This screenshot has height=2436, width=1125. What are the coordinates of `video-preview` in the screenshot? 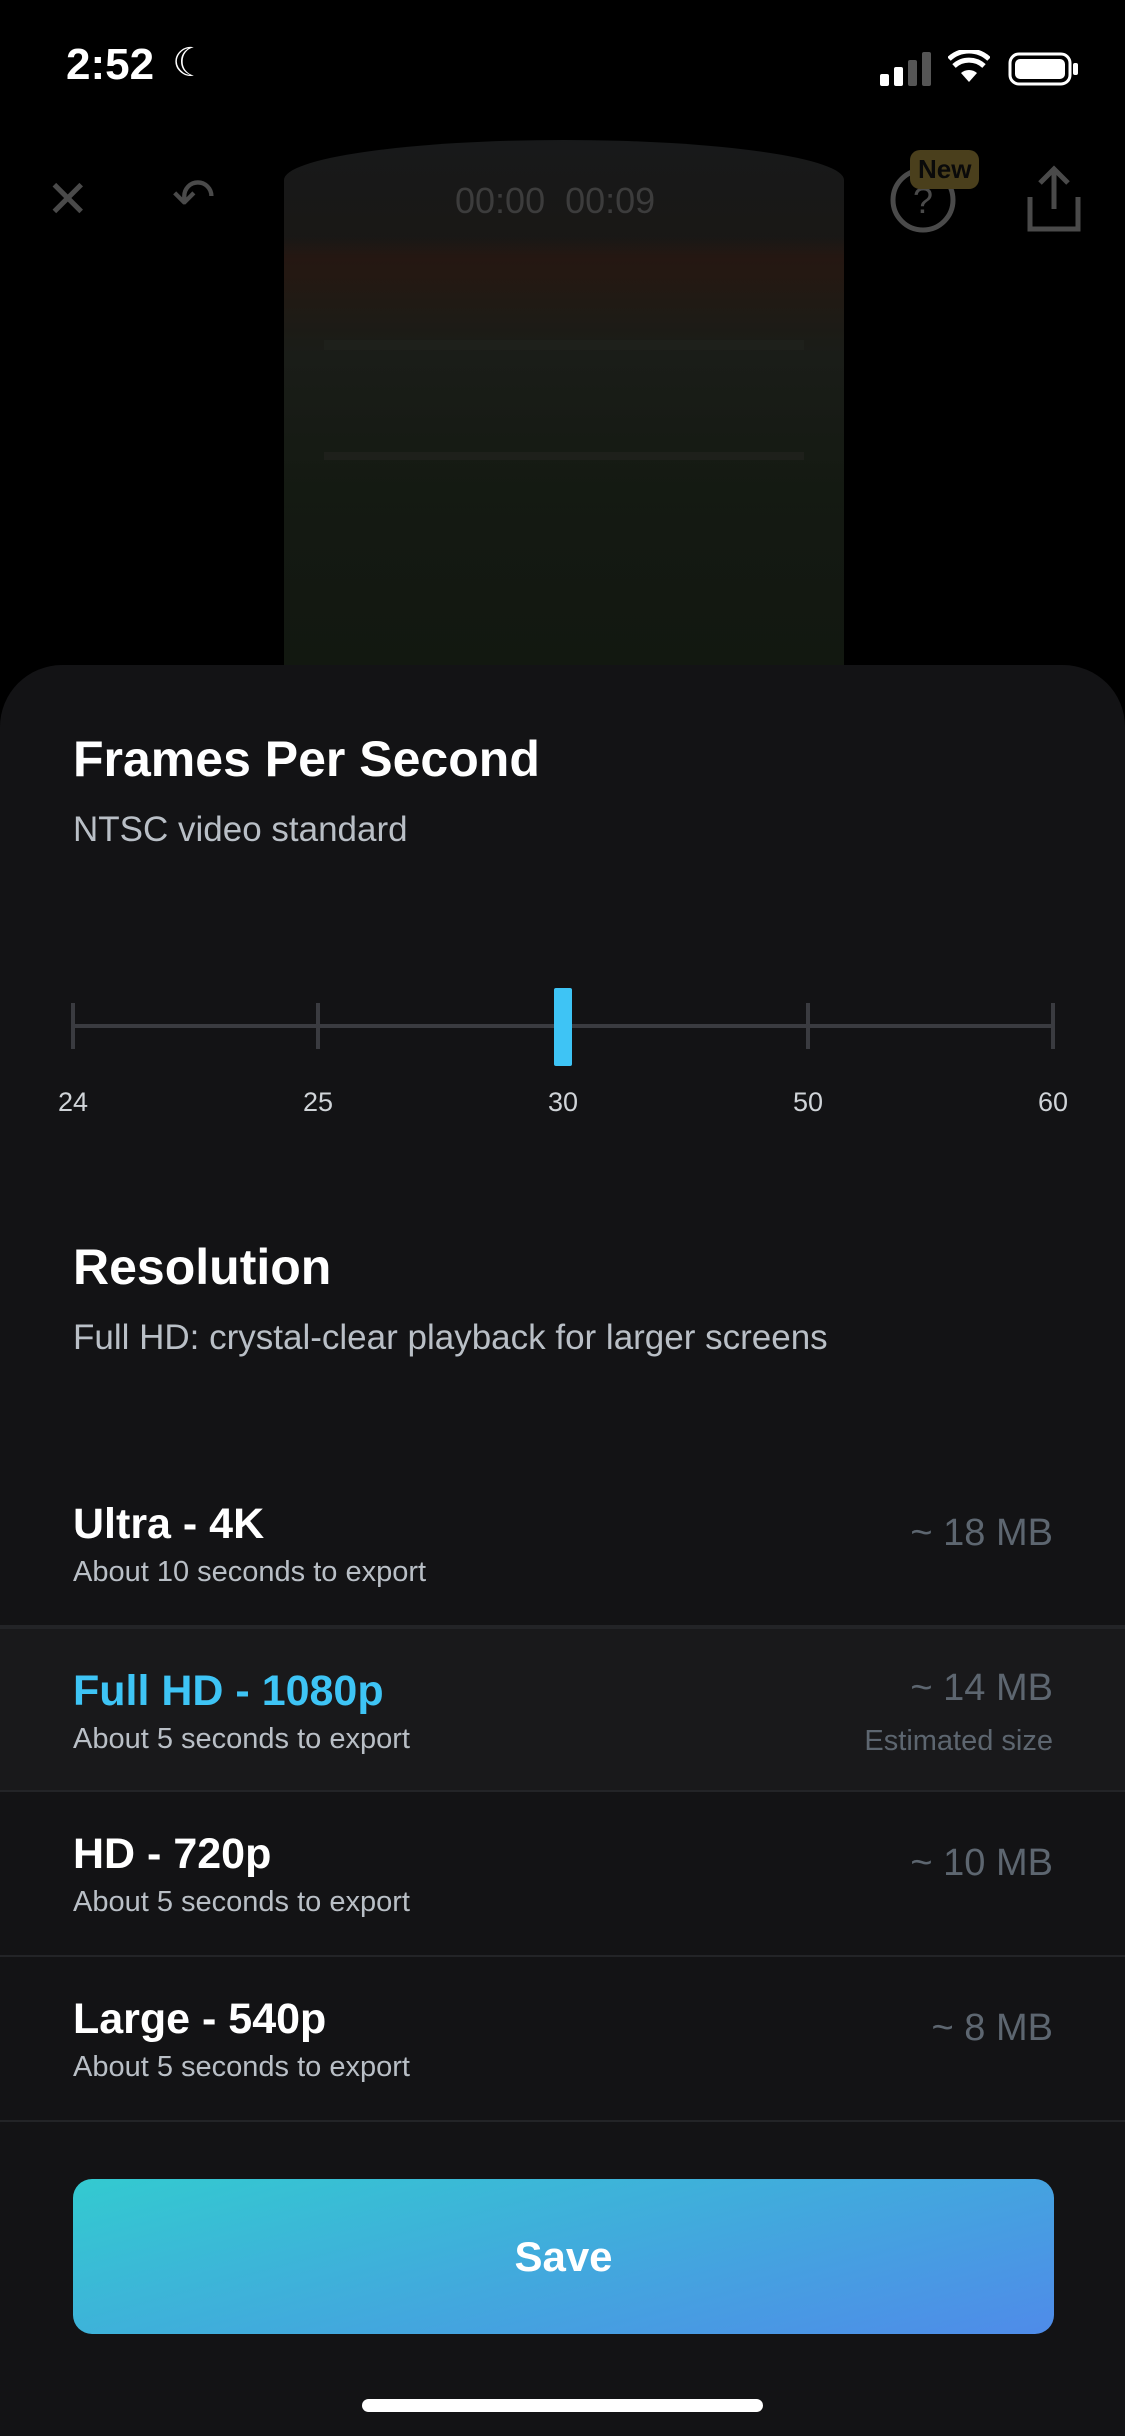 It's located at (564, 410).